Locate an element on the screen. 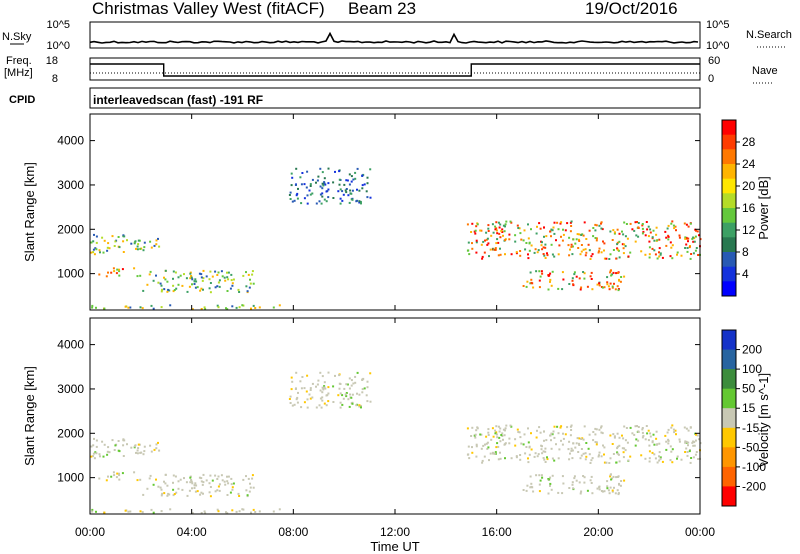 Image resolution: width=800 pixels, height=554 pixels. xtick-label: 16:00 is located at coordinates (497, 532).